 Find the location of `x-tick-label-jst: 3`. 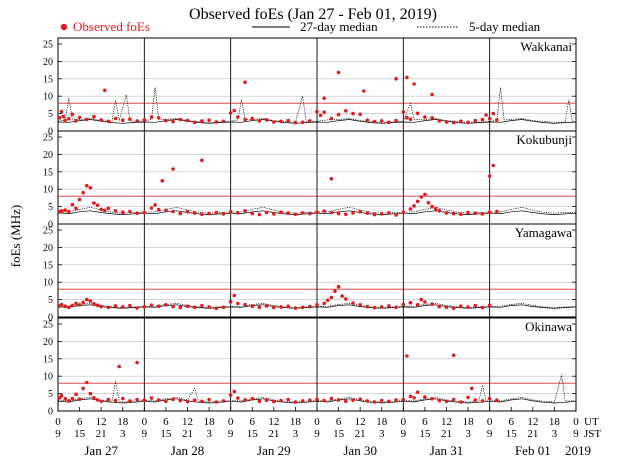

x-tick-label-jst: 3 is located at coordinates (209, 434).